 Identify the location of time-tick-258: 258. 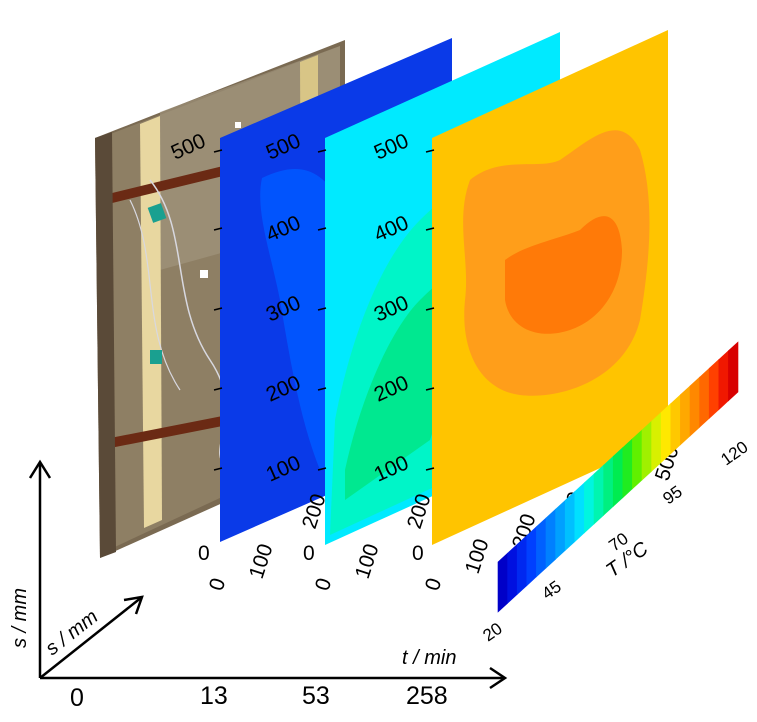
(427, 696).